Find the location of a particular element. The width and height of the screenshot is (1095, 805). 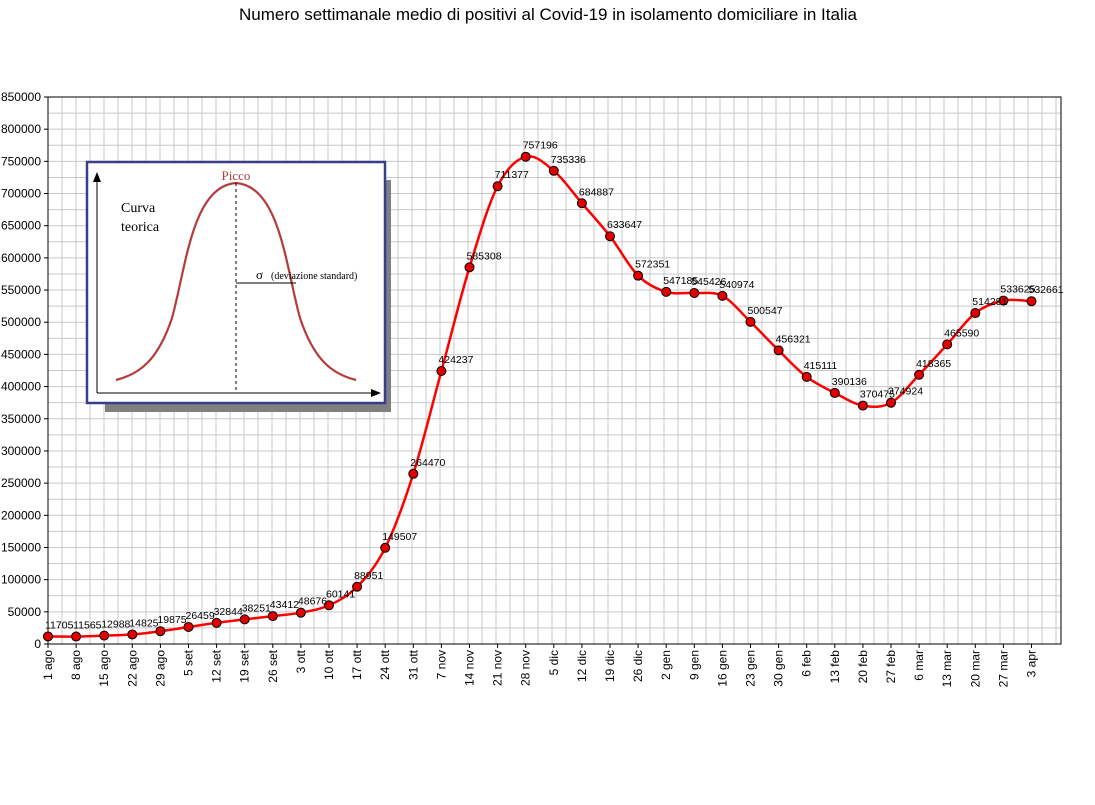

inset-sigma-symbol: σ is located at coordinates (259, 274).